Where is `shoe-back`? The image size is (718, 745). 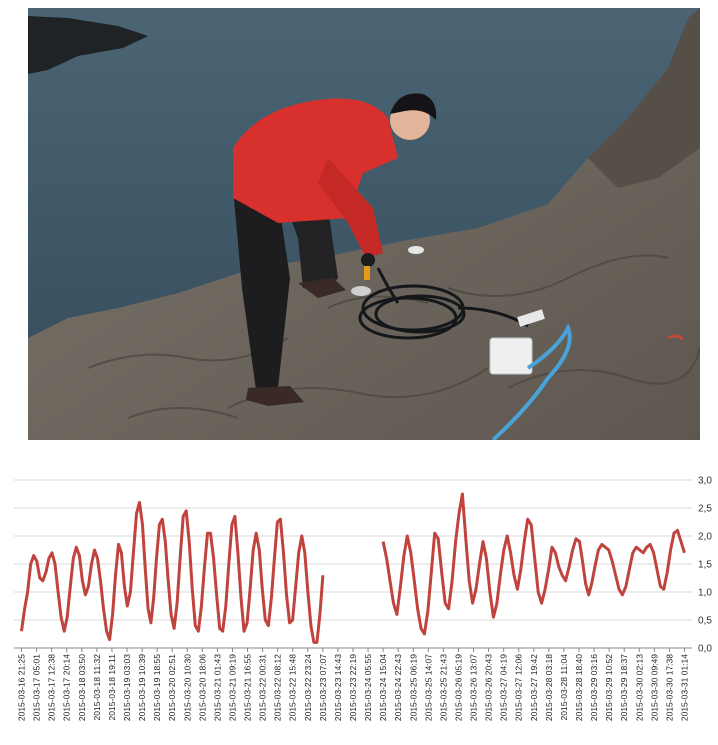
shoe-back is located at coordinates (322, 288).